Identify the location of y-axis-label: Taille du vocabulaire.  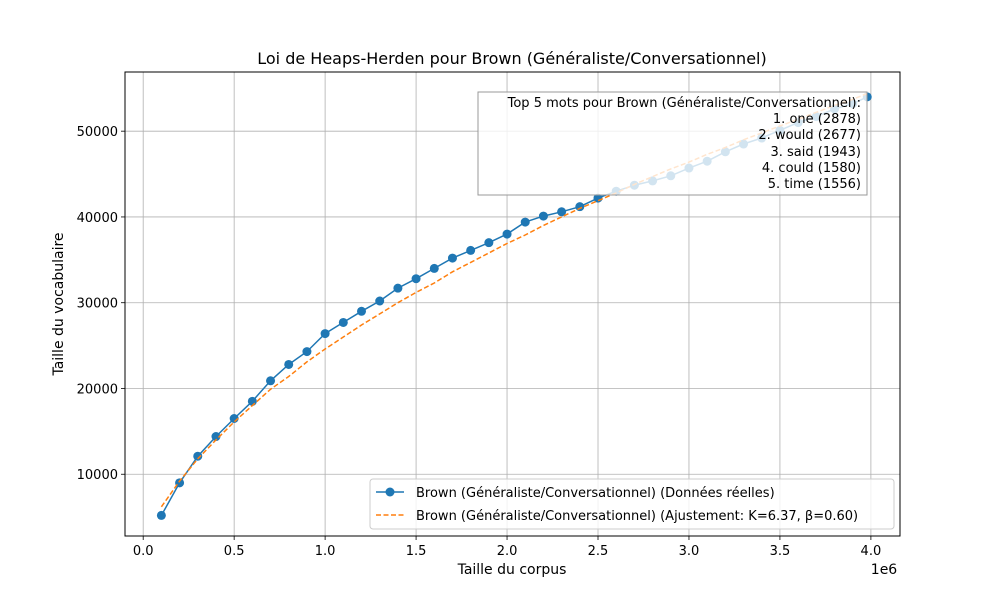
(59, 304).